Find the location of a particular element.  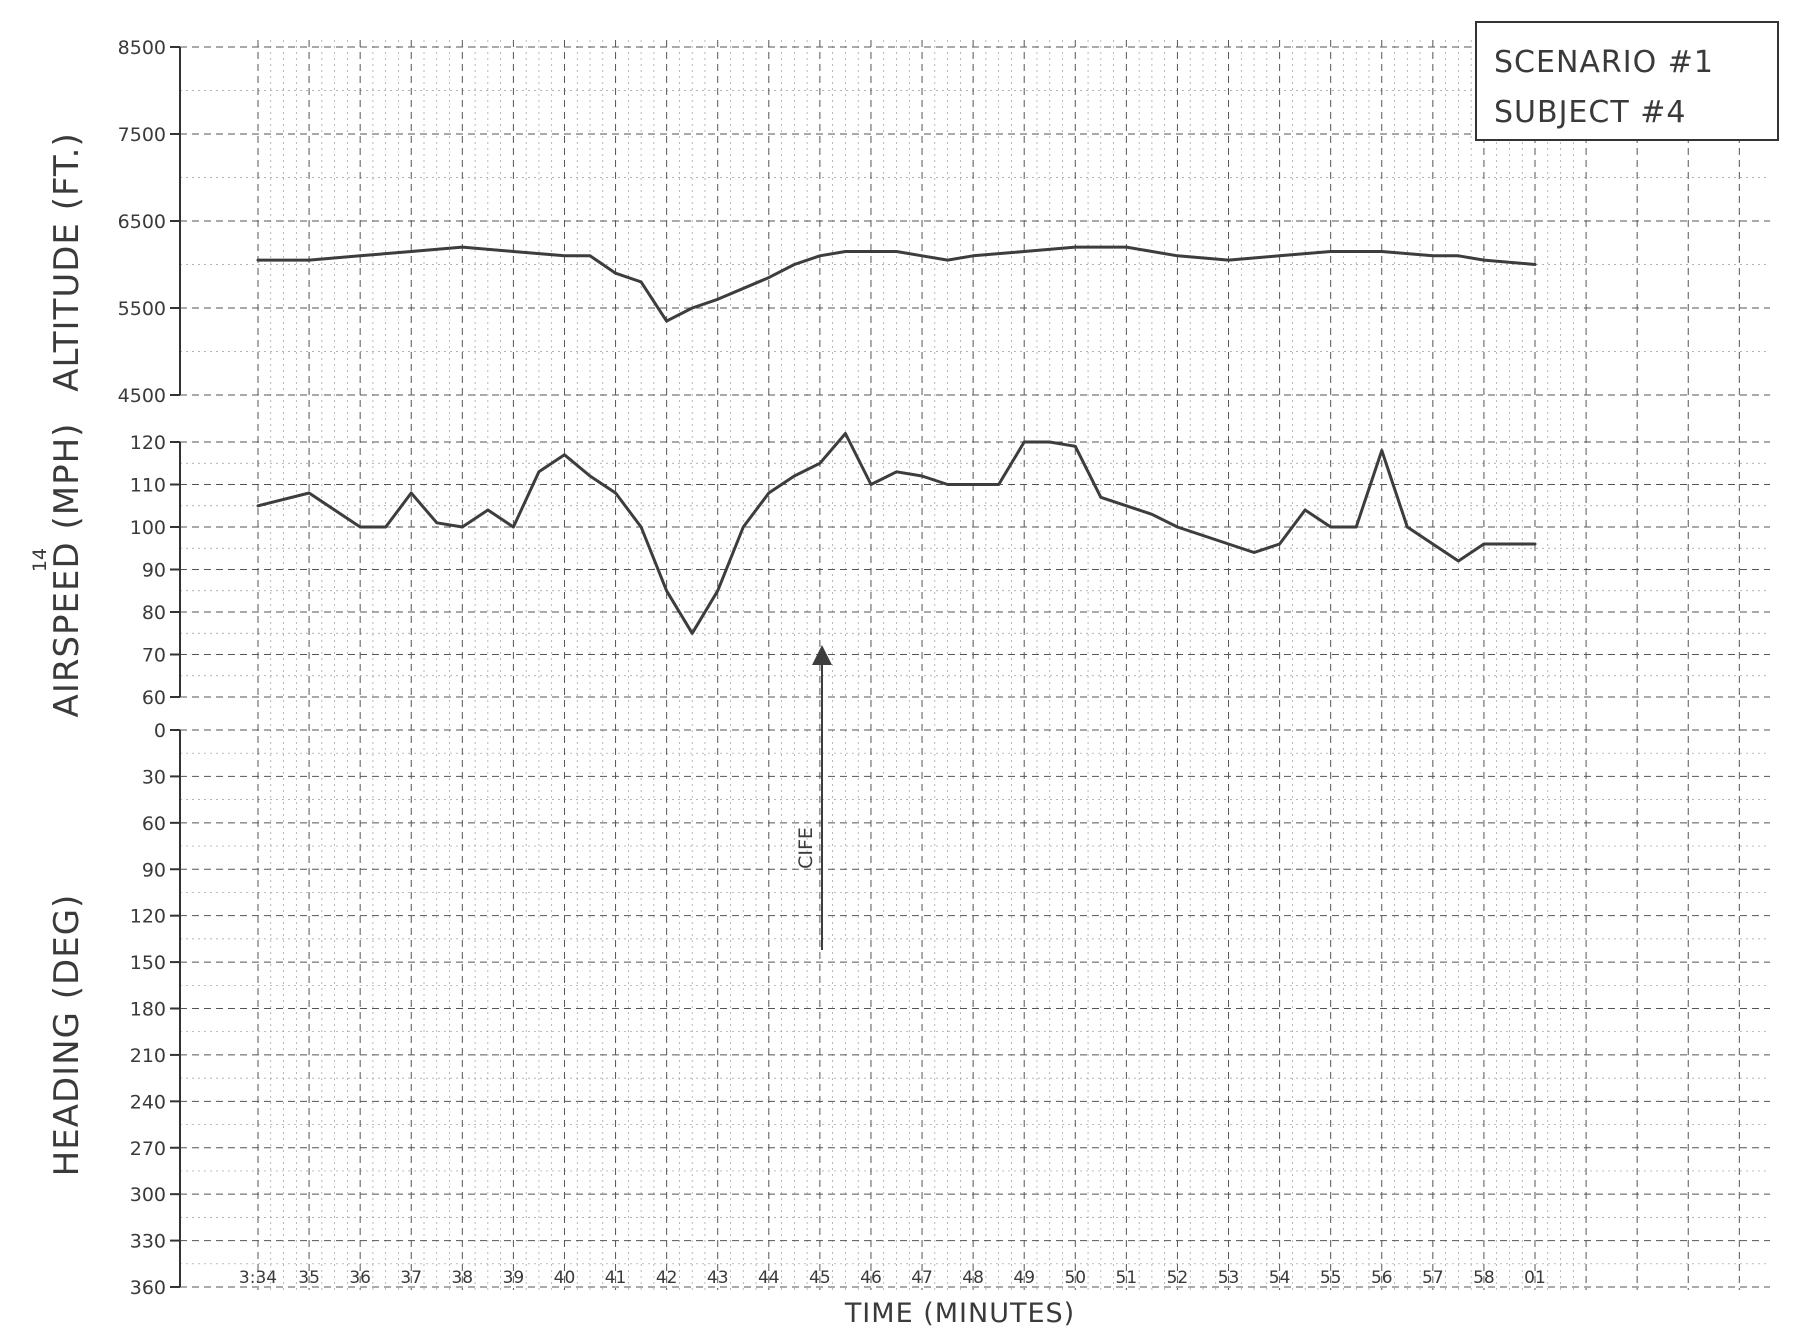

airspeed-series-line is located at coordinates (896, 533).